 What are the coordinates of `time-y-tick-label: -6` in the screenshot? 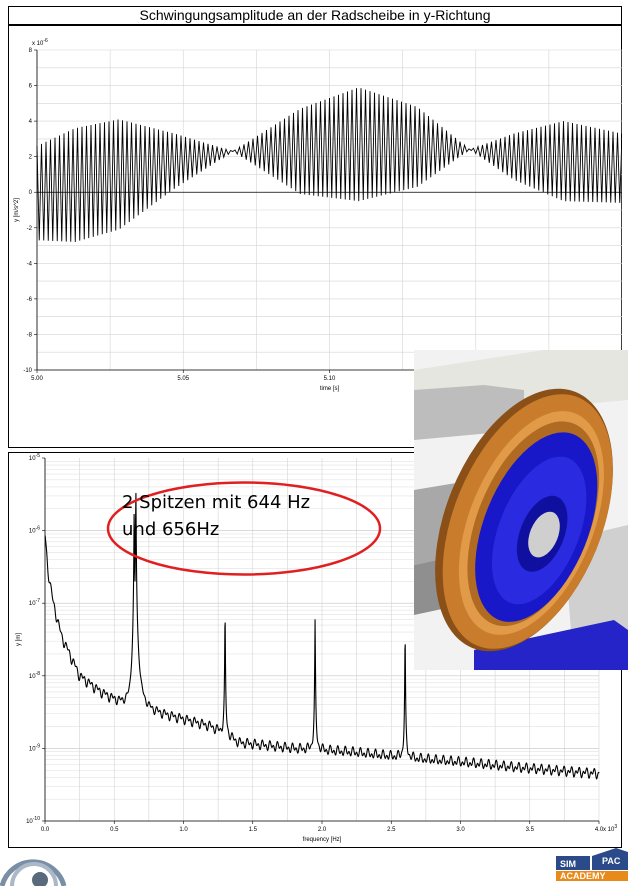 It's located at (30, 300).